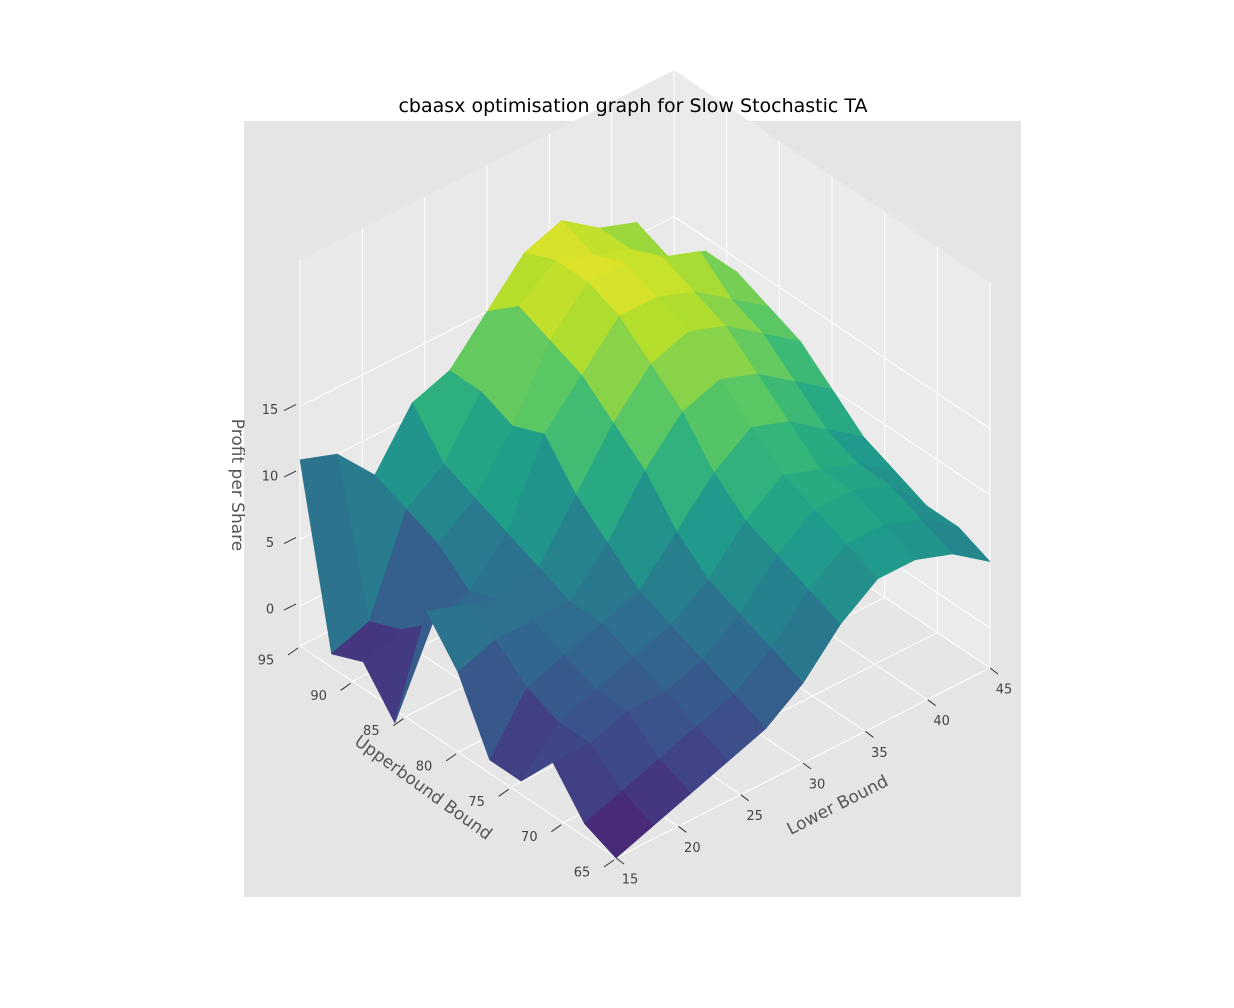 The width and height of the screenshot is (1234, 1008). What do you see at coordinates (270, 610) in the screenshot?
I see `z-tick-label: 0` at bounding box center [270, 610].